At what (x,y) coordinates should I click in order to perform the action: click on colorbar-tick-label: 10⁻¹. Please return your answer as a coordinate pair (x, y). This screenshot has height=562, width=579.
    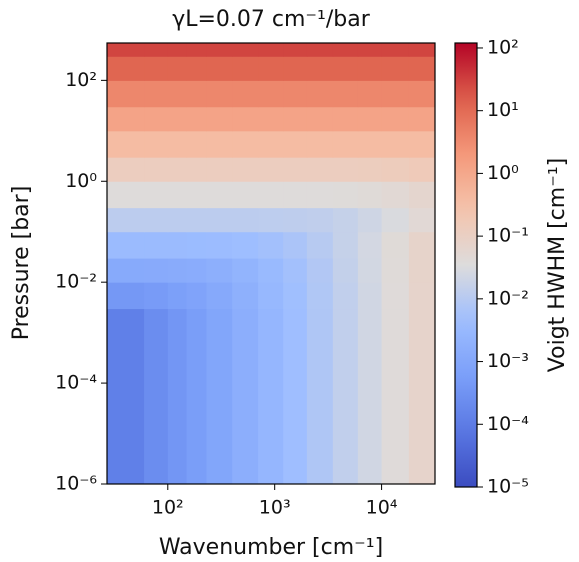
    Looking at the image, I should click on (508, 236).